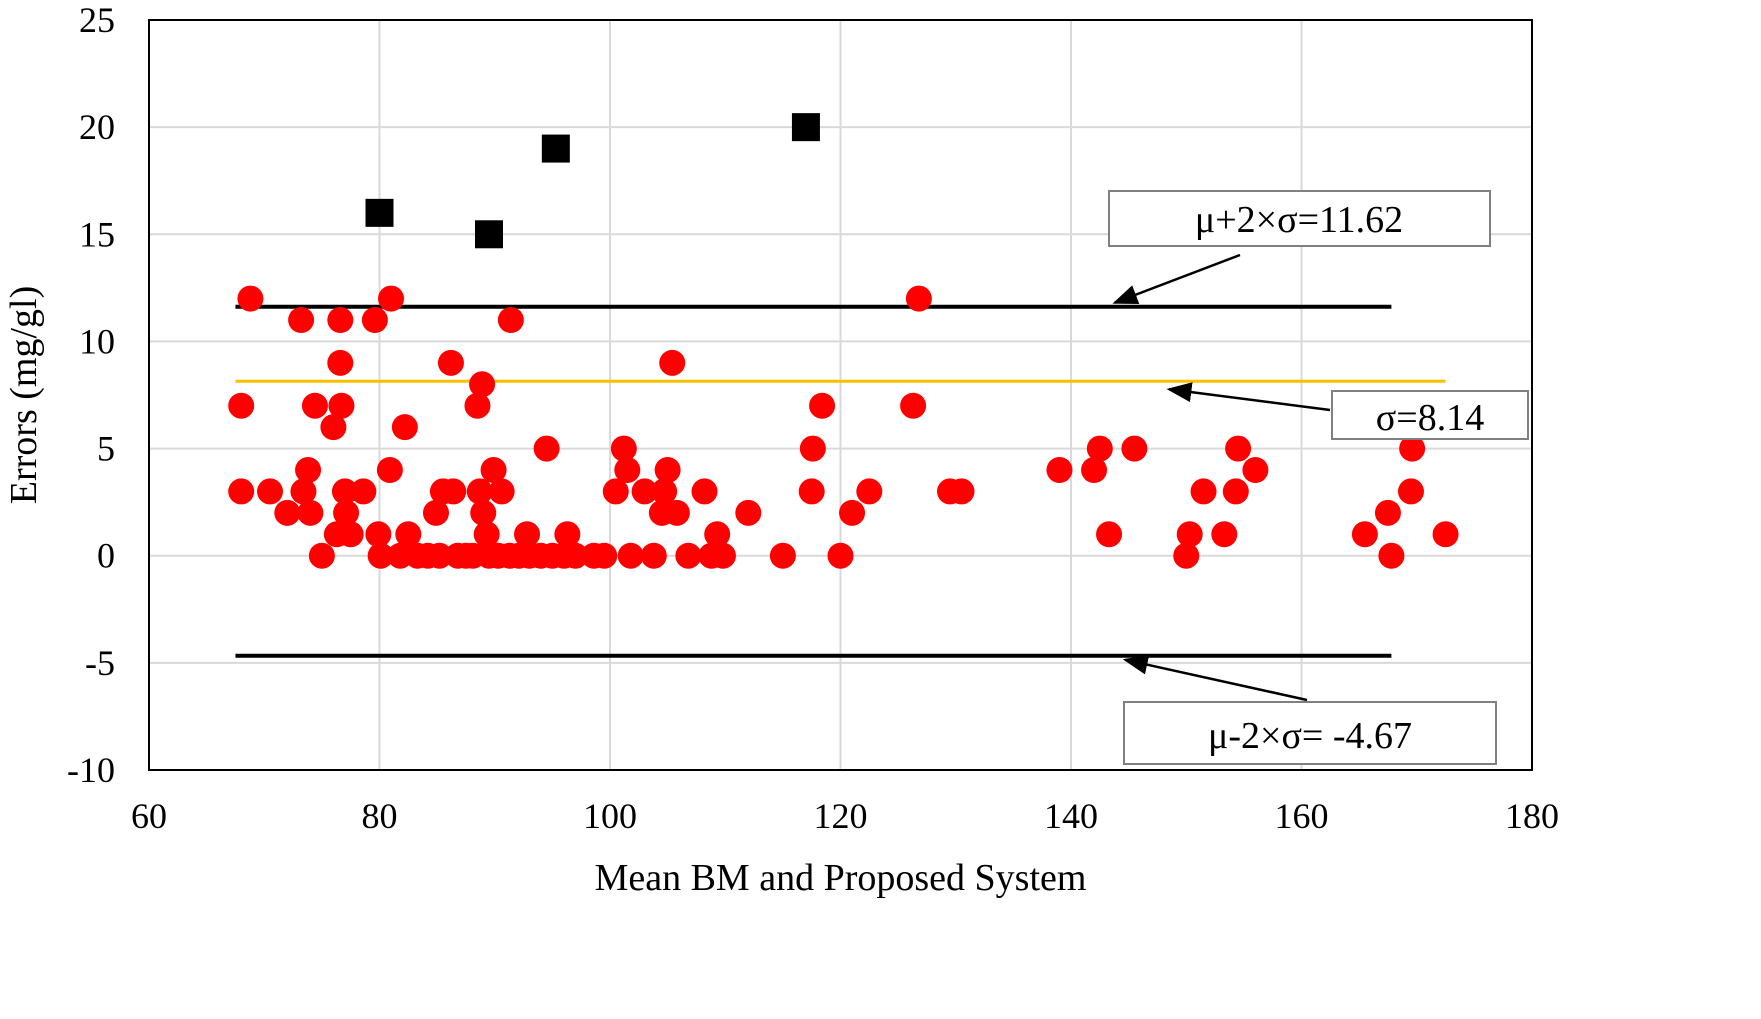 This screenshot has height=1019, width=1761. What do you see at coordinates (1071, 816) in the screenshot?
I see `x-tick-label: 140` at bounding box center [1071, 816].